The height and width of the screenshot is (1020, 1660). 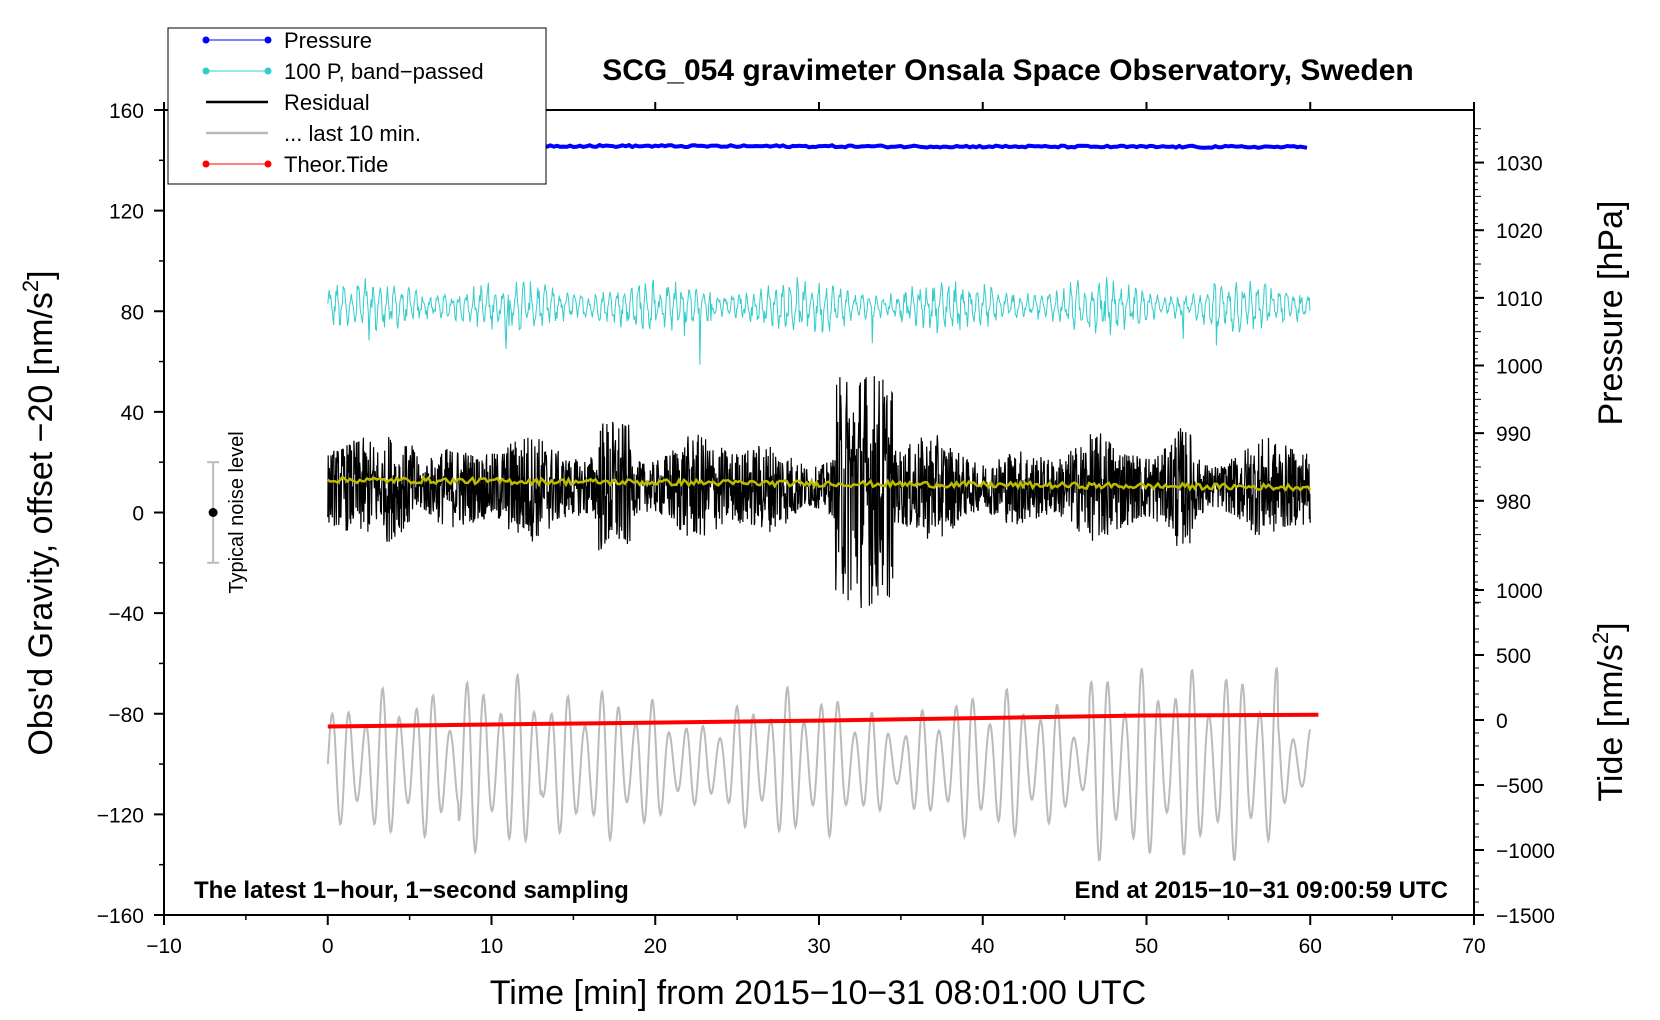 What do you see at coordinates (132, 312) in the screenshot?
I see `y-tick-label: 80` at bounding box center [132, 312].